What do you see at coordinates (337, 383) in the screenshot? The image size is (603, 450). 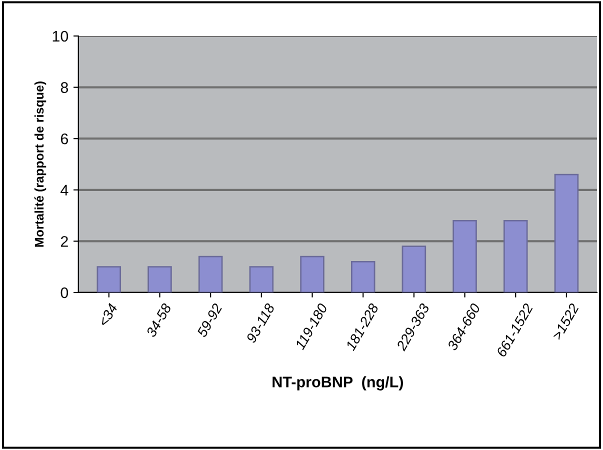 I see `x-axis-title: NT-proBNP (ng/L)` at bounding box center [337, 383].